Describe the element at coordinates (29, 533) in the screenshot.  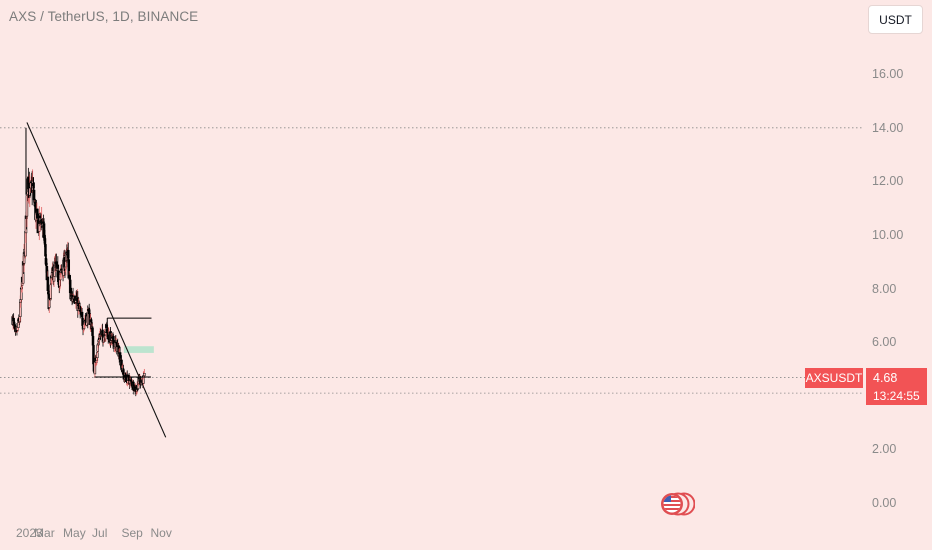
I see `x-tick-label: 2023` at that location.